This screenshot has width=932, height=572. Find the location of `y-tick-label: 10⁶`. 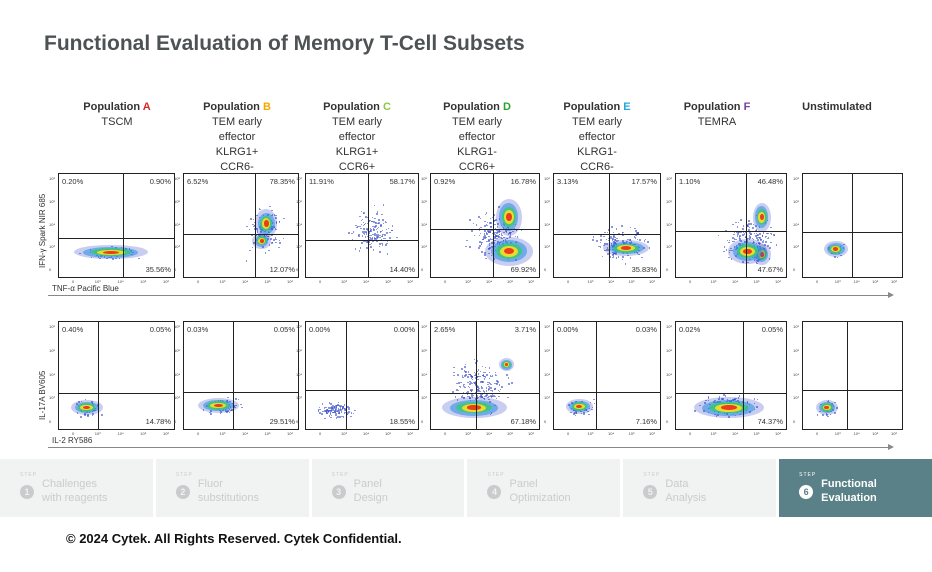

y-tick-label: 10⁶ is located at coordinates (52, 326).